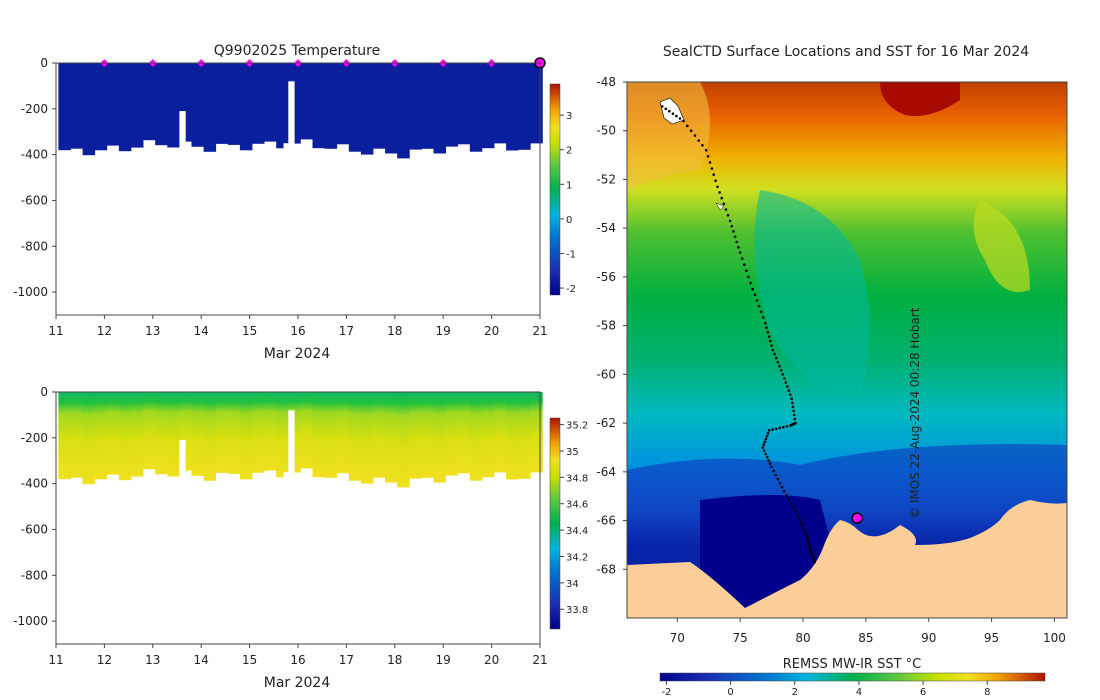 This screenshot has width=1100, height=700. Describe the element at coordinates (104, 331) in the screenshot. I see `temperature-x-tick-label: 12` at that location.